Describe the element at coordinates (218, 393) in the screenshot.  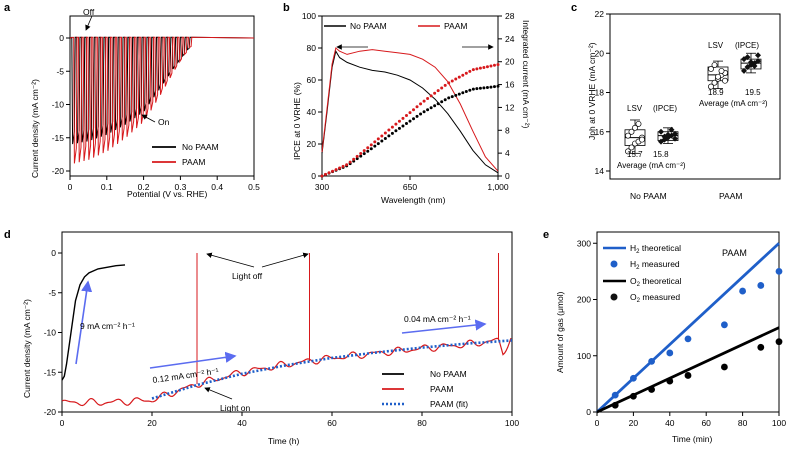
I see `light-on-arrow` at that location.